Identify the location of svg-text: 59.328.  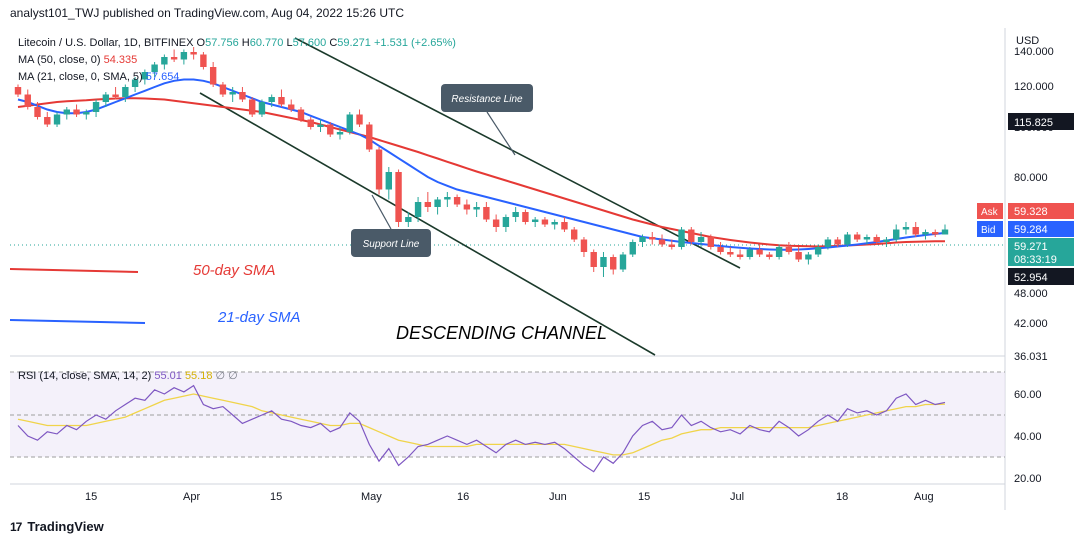
(1031, 212).